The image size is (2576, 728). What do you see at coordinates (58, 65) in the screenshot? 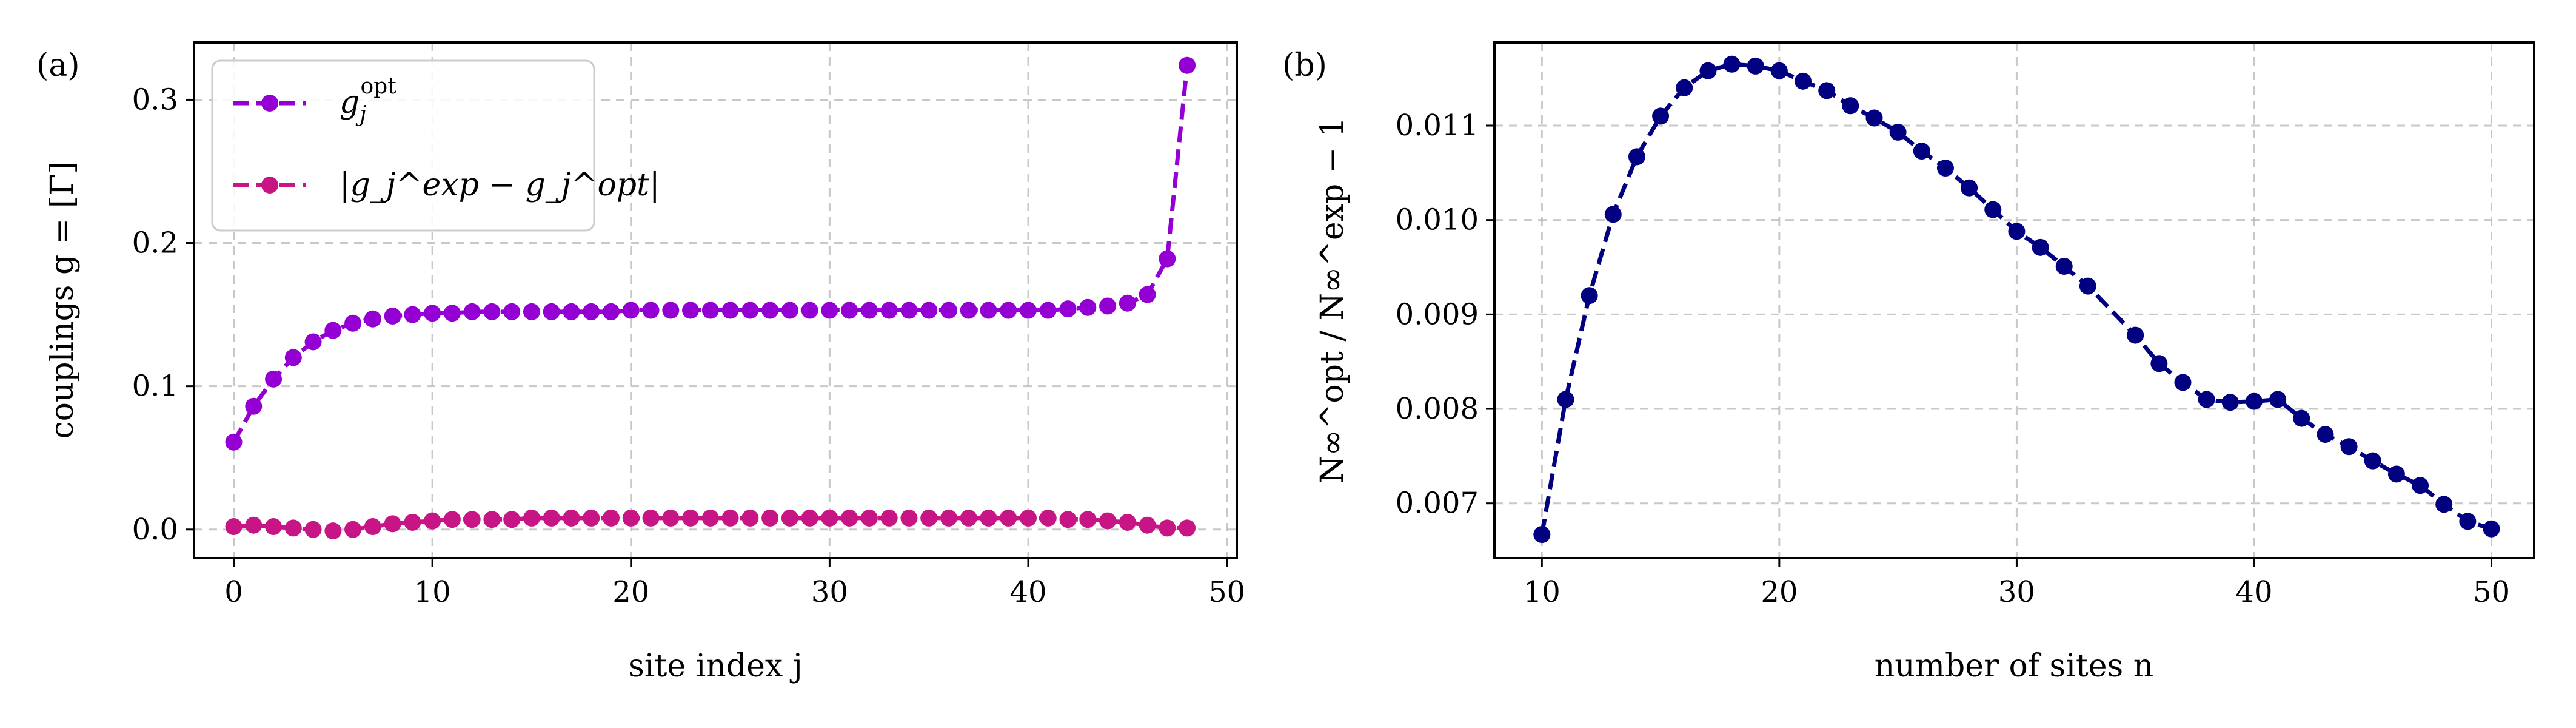
I see `panel-a-label: (a)` at bounding box center [58, 65].